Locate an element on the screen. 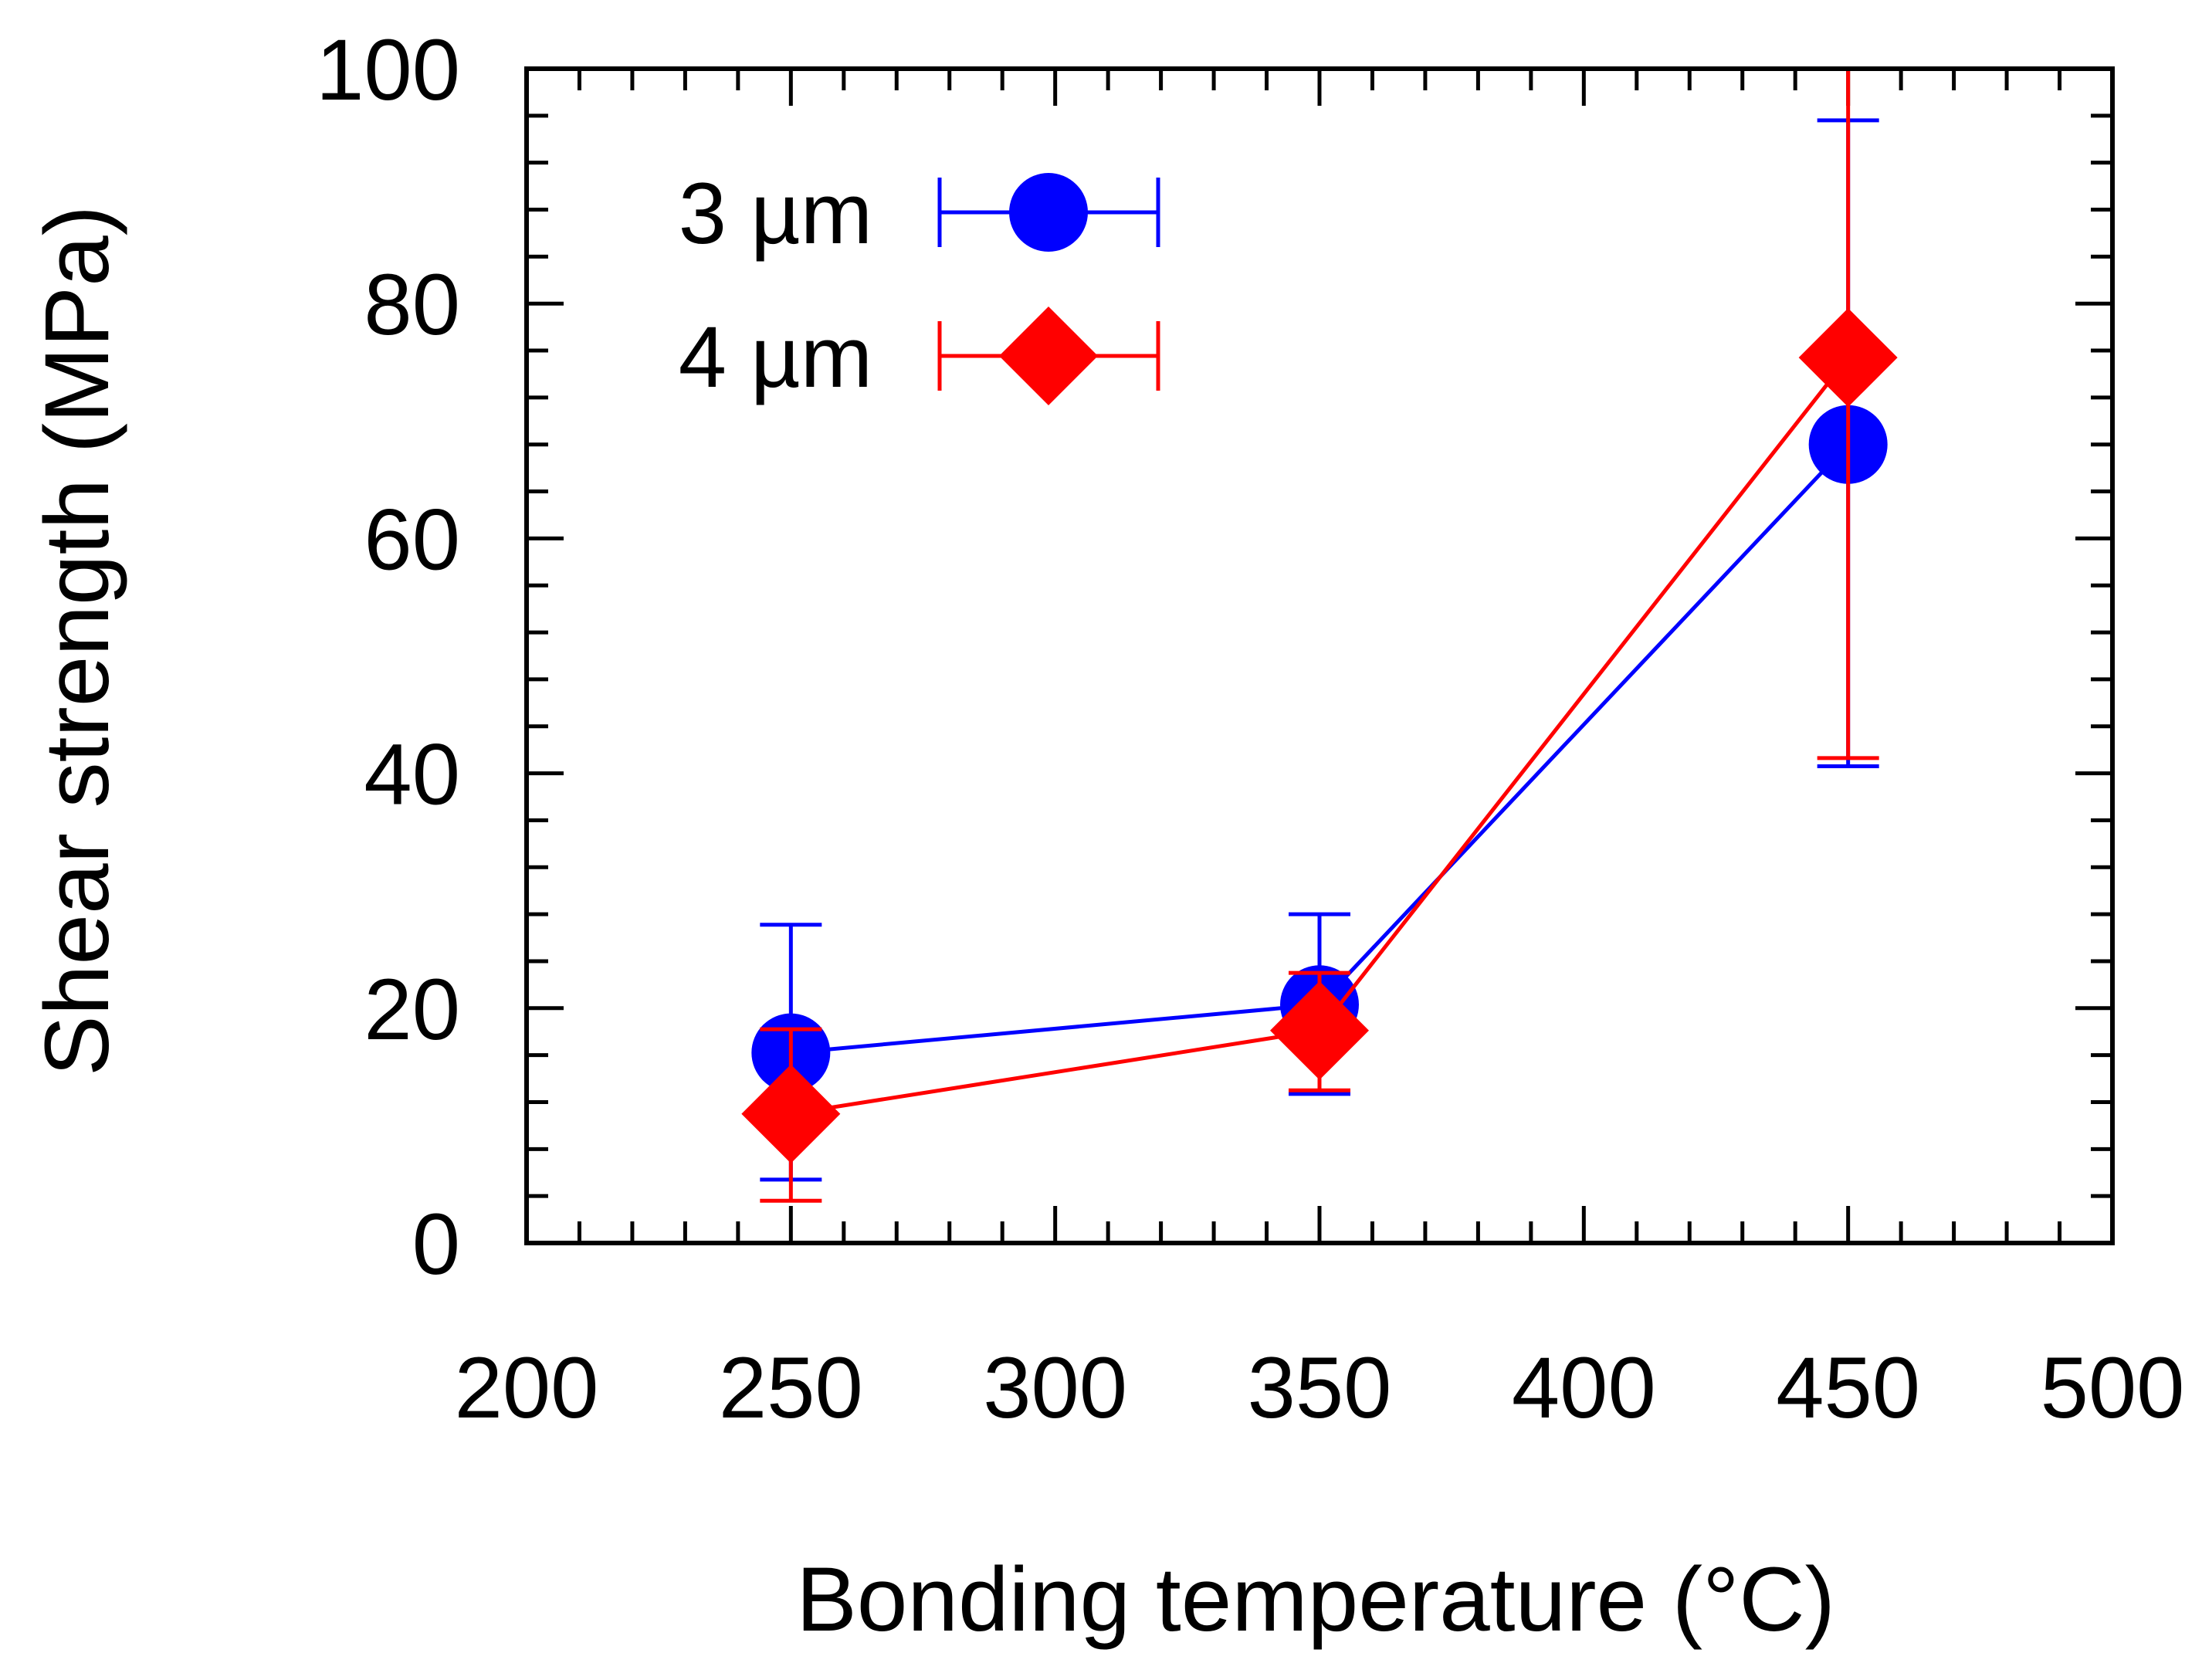  legend: 3 µm 4 µm is located at coordinates (920, 285).